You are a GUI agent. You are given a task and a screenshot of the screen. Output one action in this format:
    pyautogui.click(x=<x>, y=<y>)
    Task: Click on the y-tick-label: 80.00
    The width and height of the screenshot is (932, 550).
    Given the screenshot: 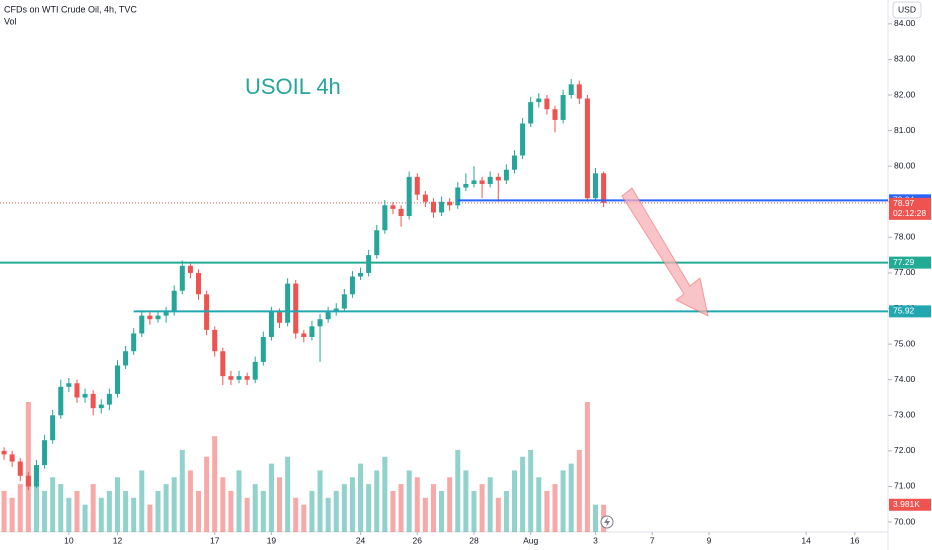 What is the action you would take?
    pyautogui.click(x=905, y=165)
    